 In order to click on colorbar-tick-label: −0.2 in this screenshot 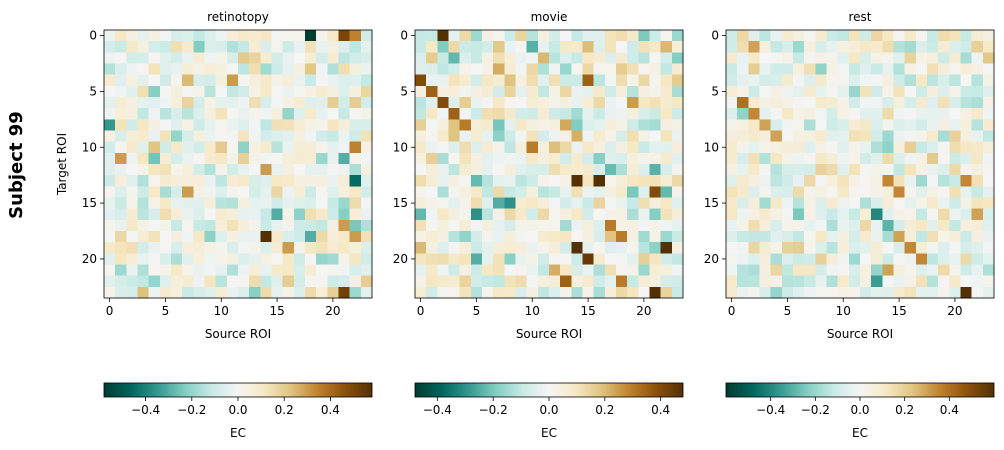, I will do `click(815, 410)`.